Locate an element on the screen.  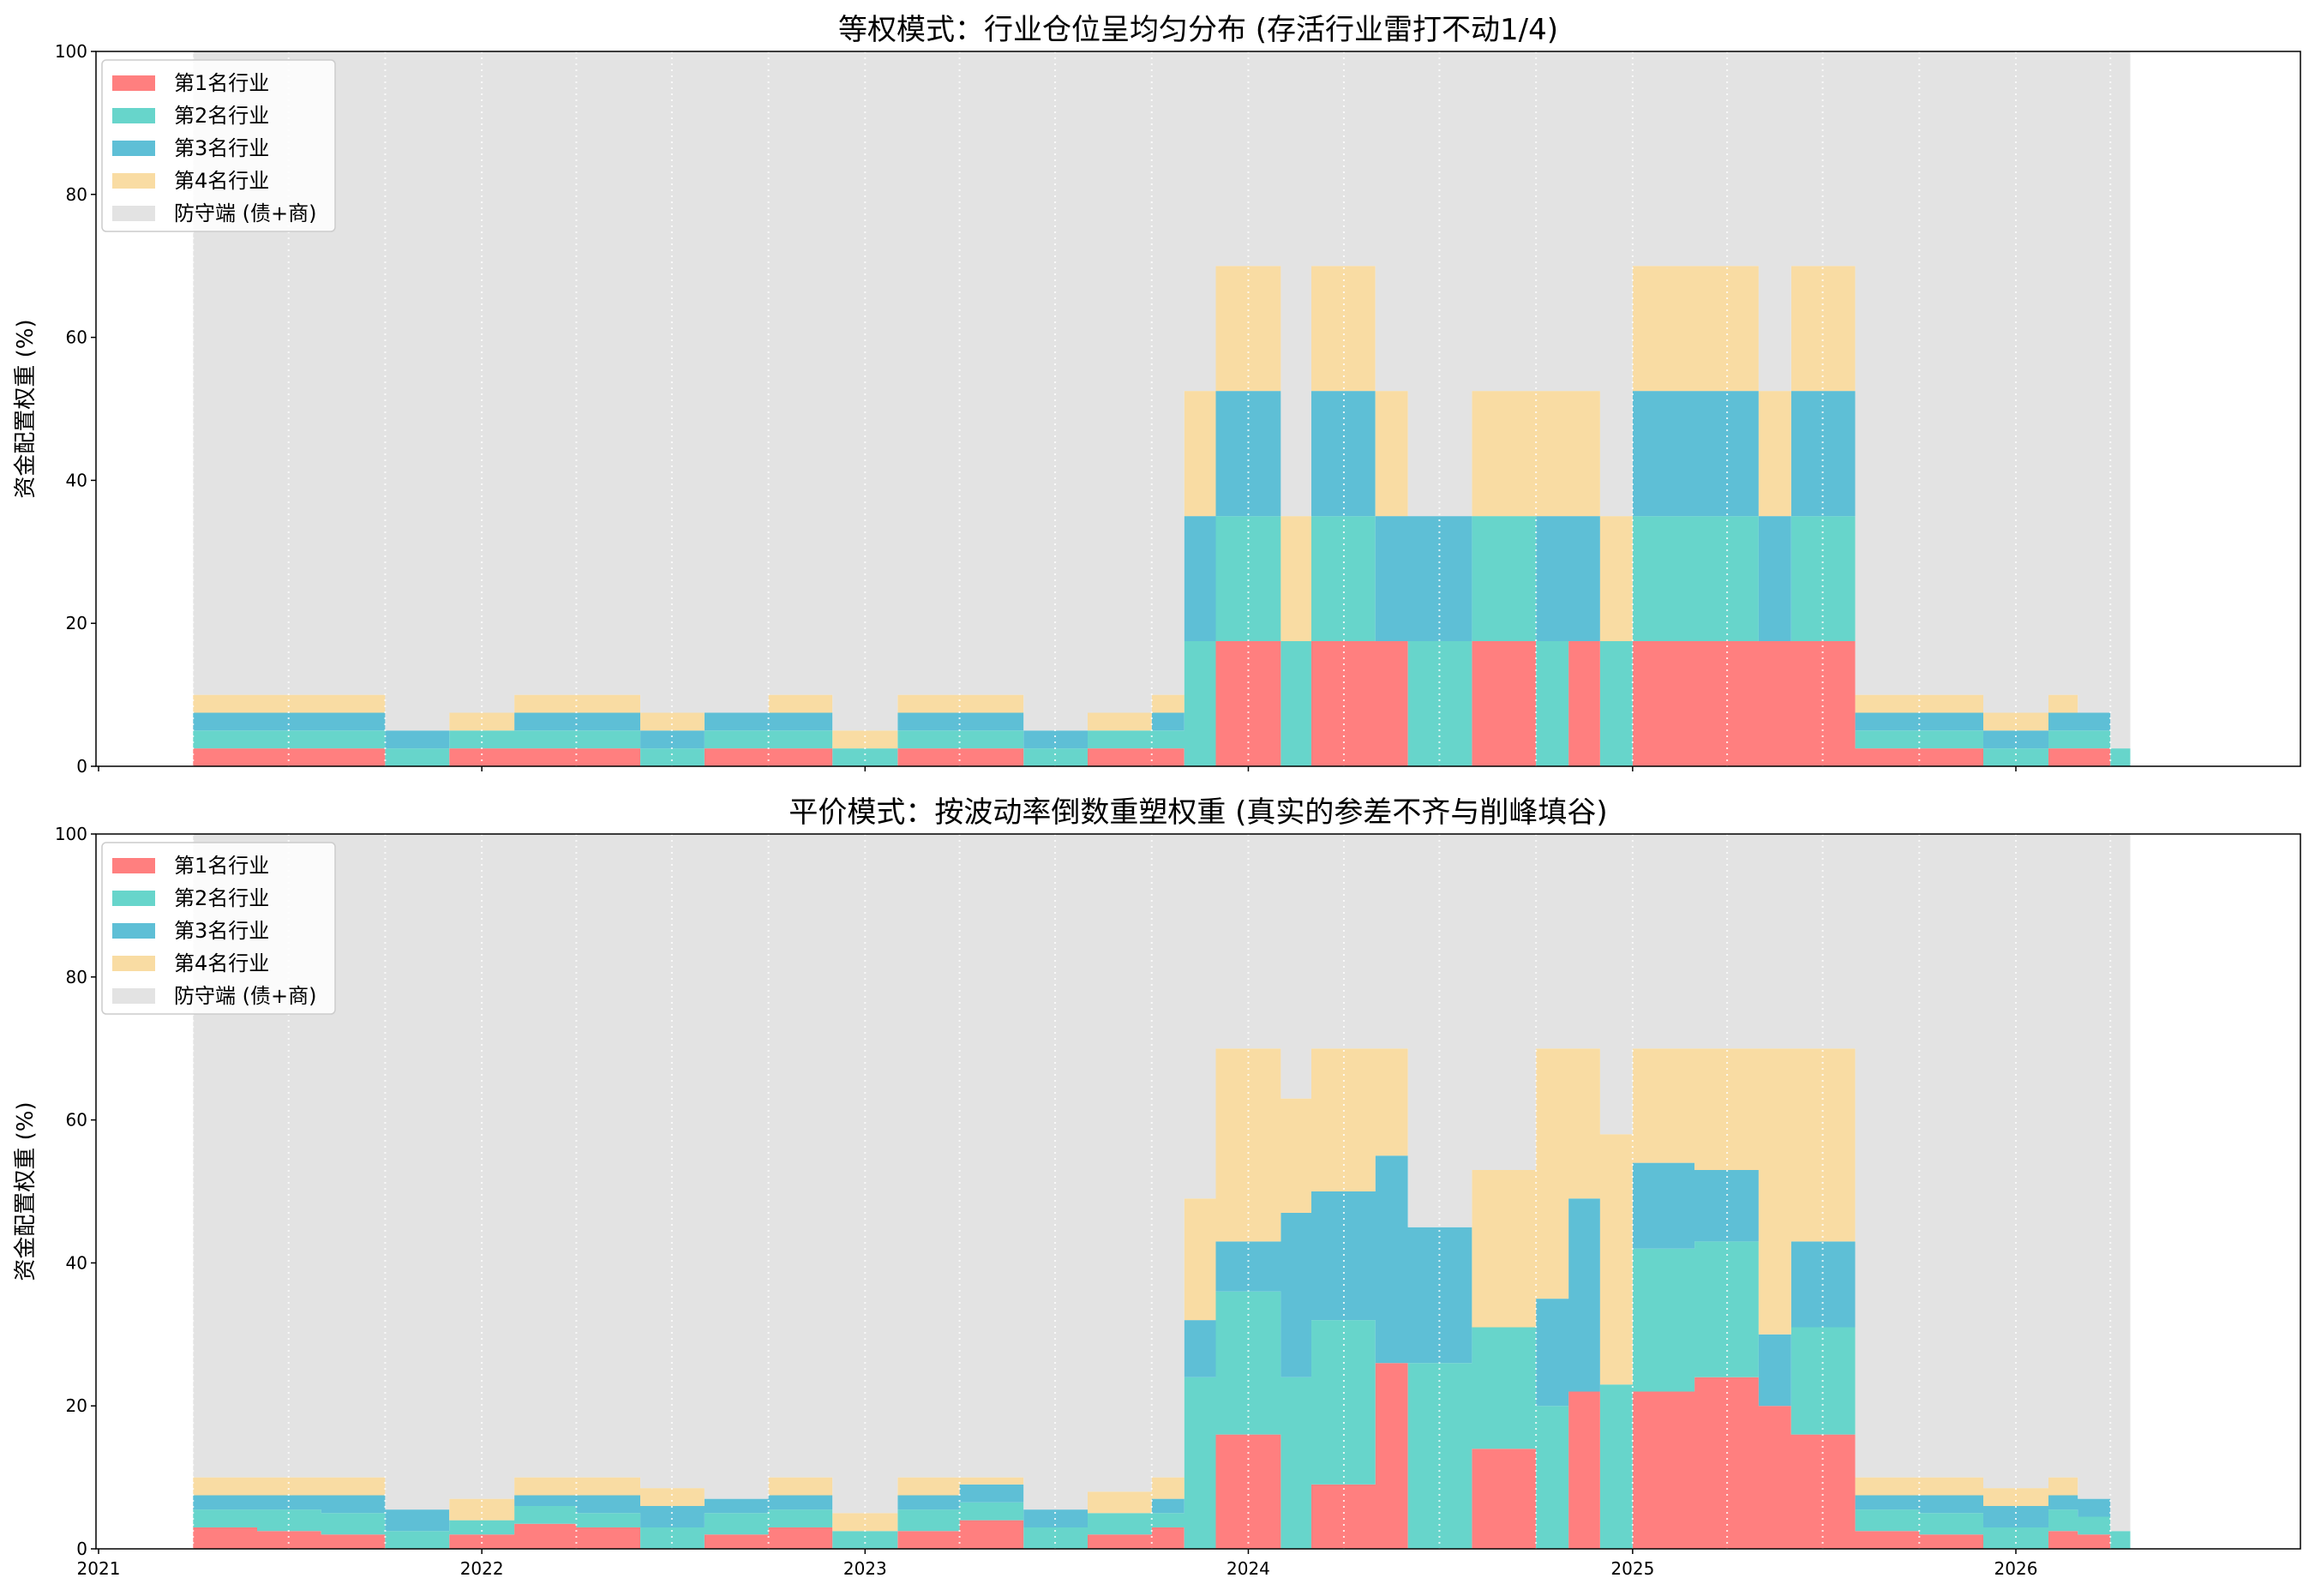
x-tick-label: 2026 is located at coordinates (2016, 1568).